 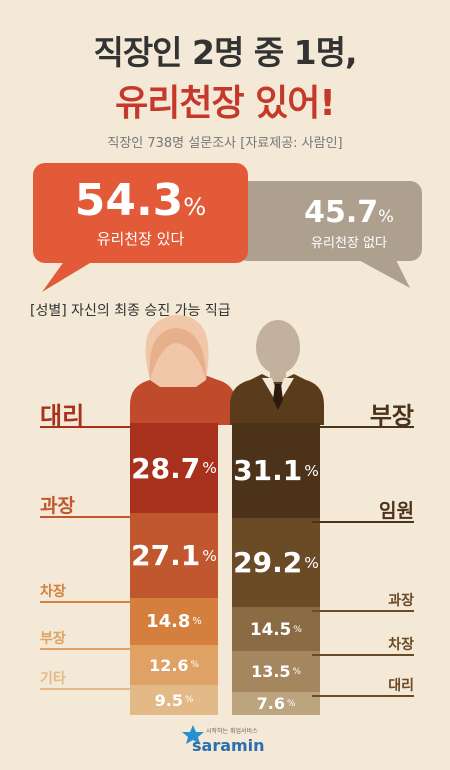 What do you see at coordinates (53, 592) in the screenshot?
I see `category-label-female-2: 차장` at bounding box center [53, 592].